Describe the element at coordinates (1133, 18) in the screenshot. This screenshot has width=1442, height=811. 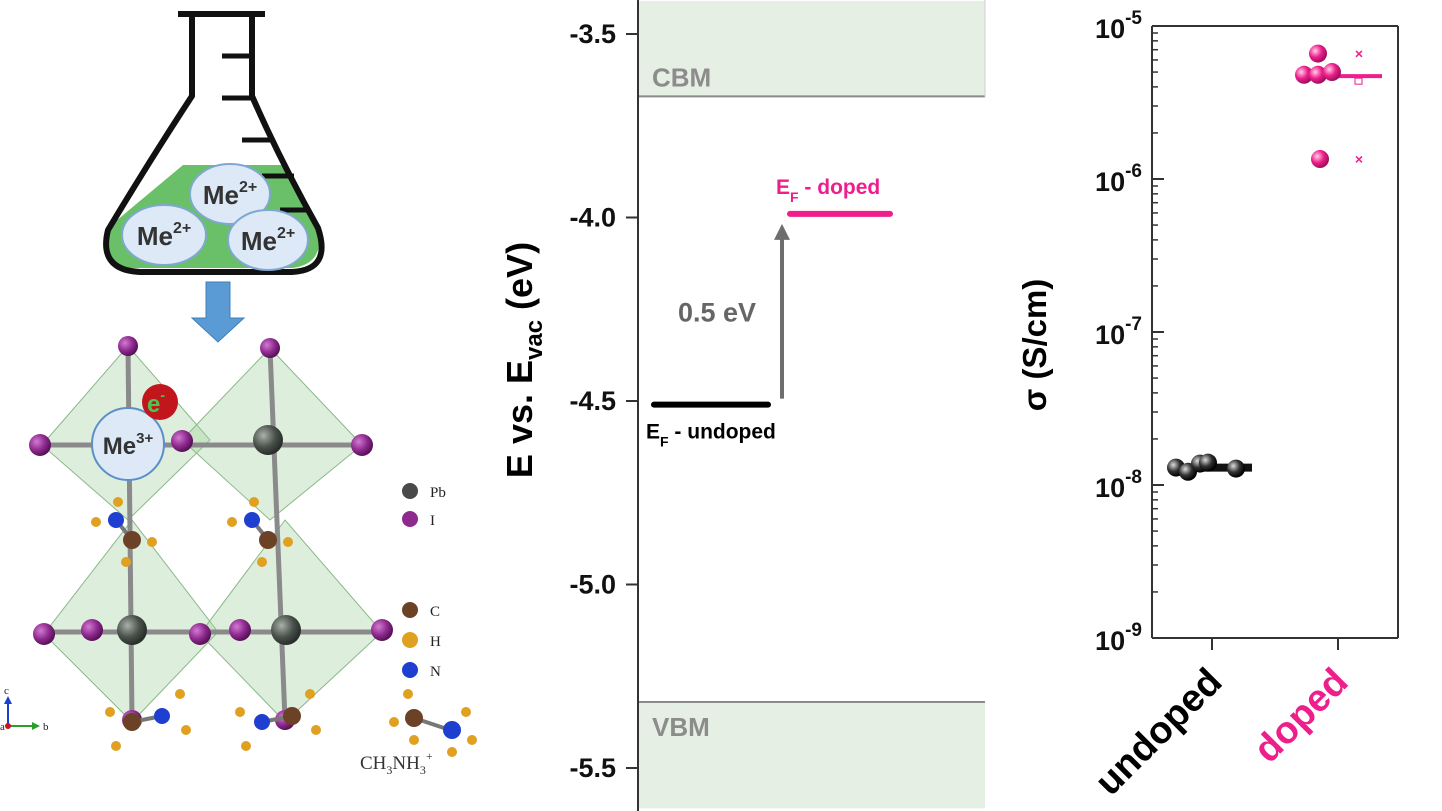
I see `y-tick-exponent: -5` at that location.